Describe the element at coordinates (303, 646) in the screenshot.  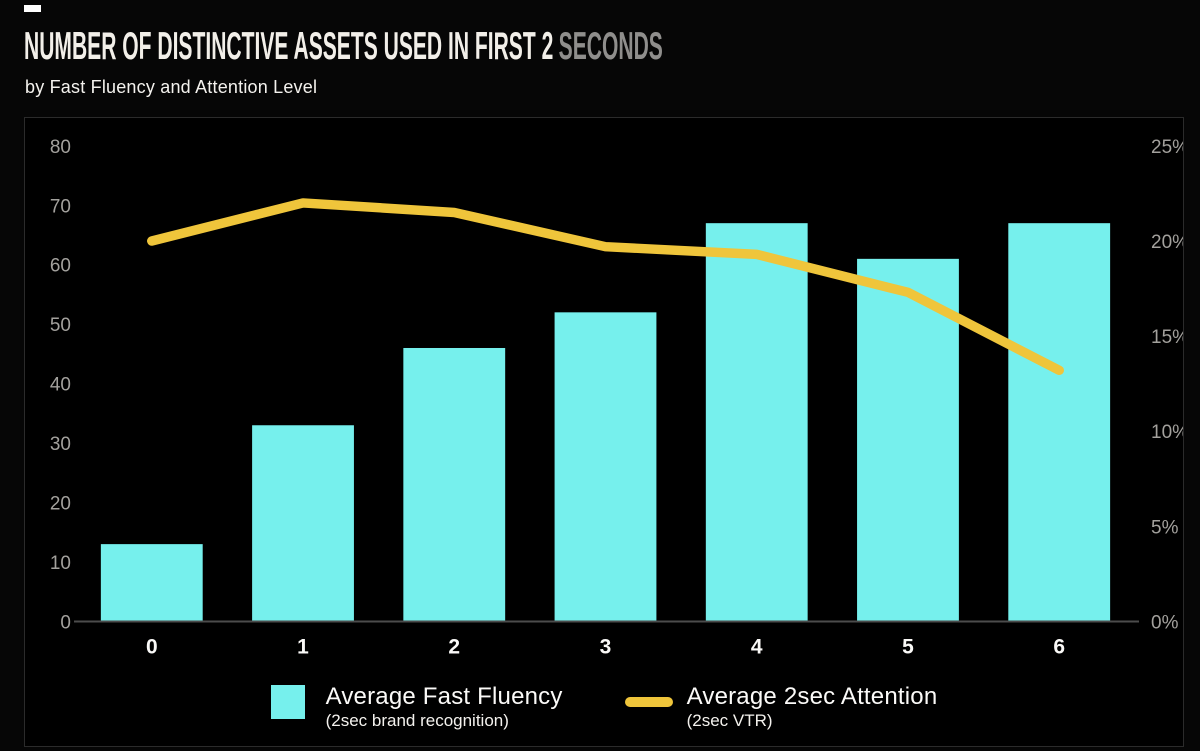
I see `x-axis-label: 1` at that location.